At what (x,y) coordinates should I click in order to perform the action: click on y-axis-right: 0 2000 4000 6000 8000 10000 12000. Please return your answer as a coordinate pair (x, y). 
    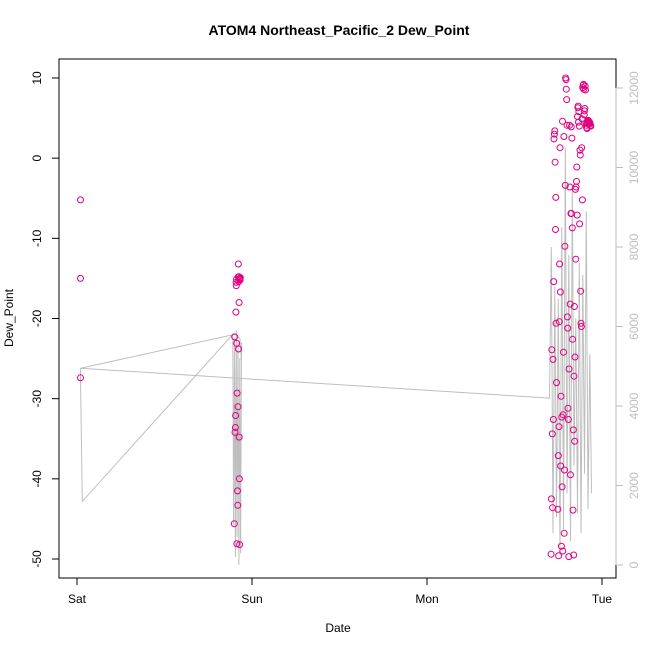
    Looking at the image, I should click on (628, 319).